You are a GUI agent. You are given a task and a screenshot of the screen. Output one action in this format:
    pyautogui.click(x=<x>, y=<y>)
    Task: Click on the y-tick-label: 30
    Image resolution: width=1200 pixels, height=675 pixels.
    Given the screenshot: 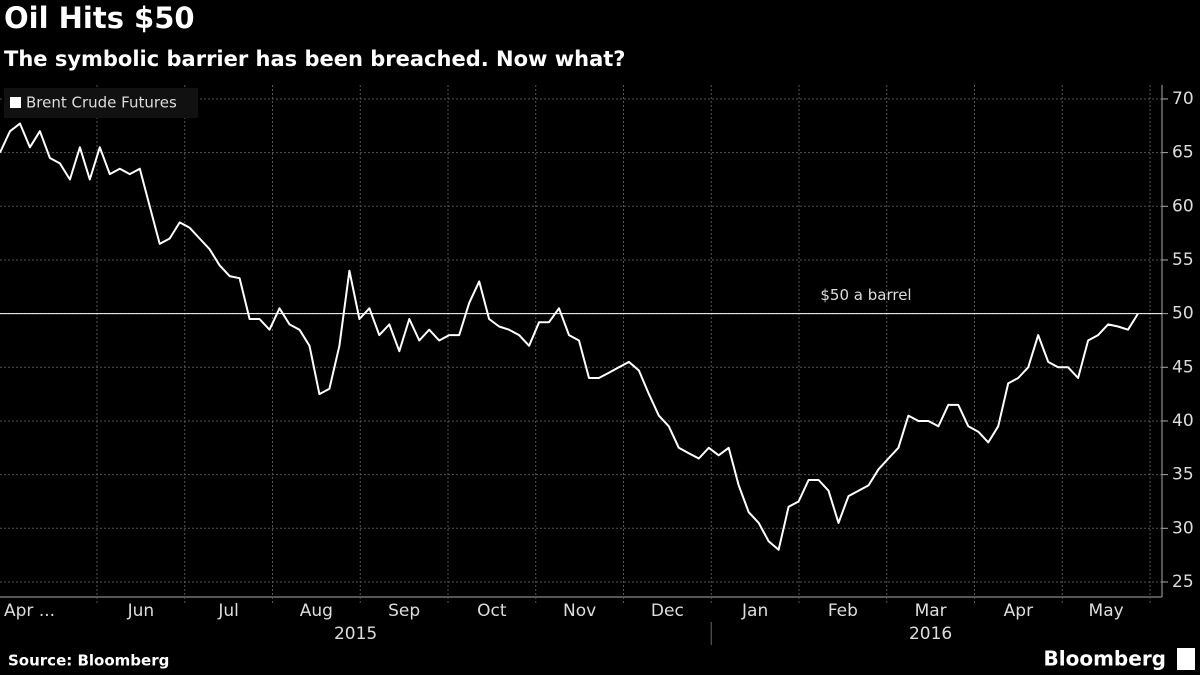 What is the action you would take?
    pyautogui.click(x=1183, y=528)
    